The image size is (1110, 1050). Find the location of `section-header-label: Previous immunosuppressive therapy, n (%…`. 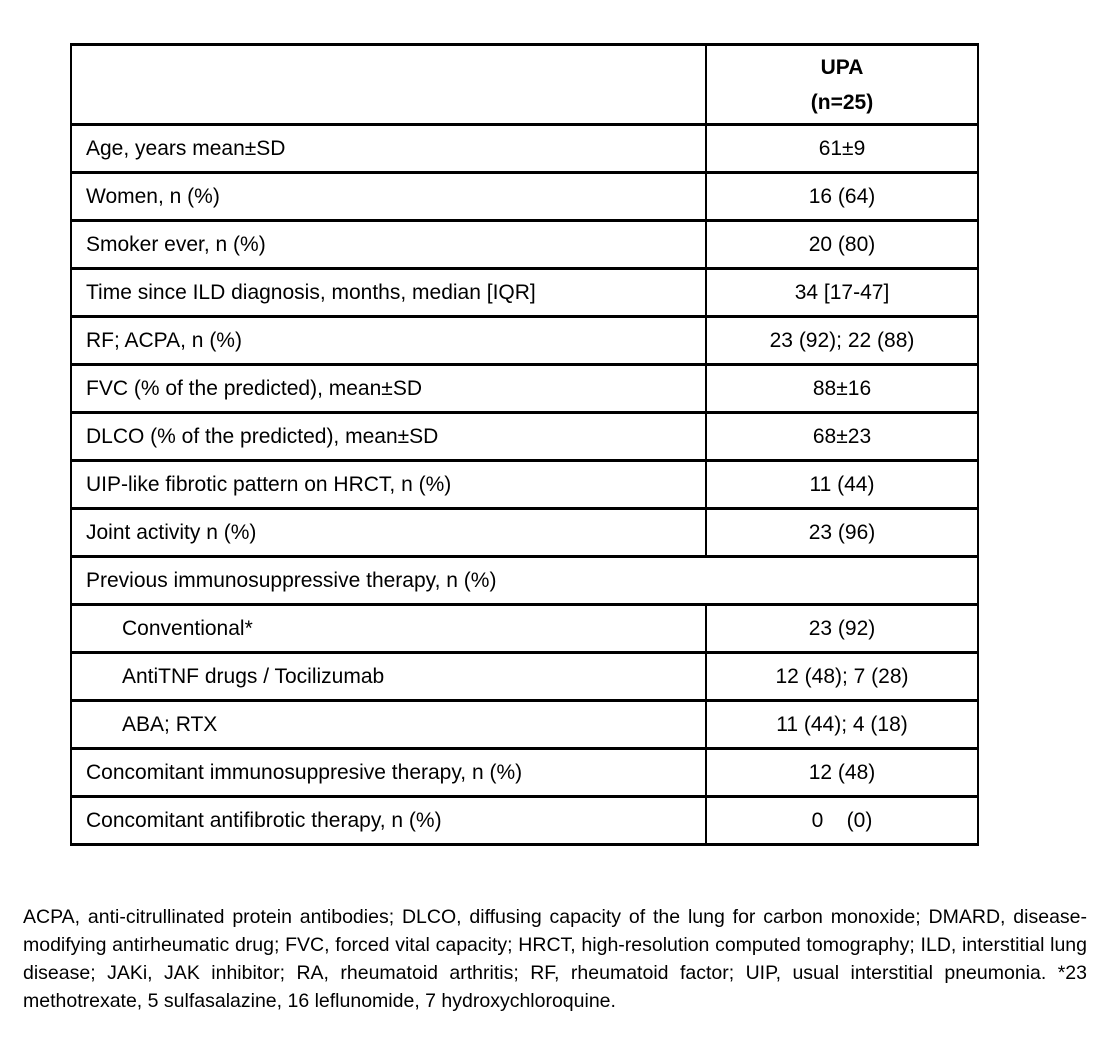

section-header-label: Previous immunosuppressive therapy, n (%… is located at coordinates (524, 580).